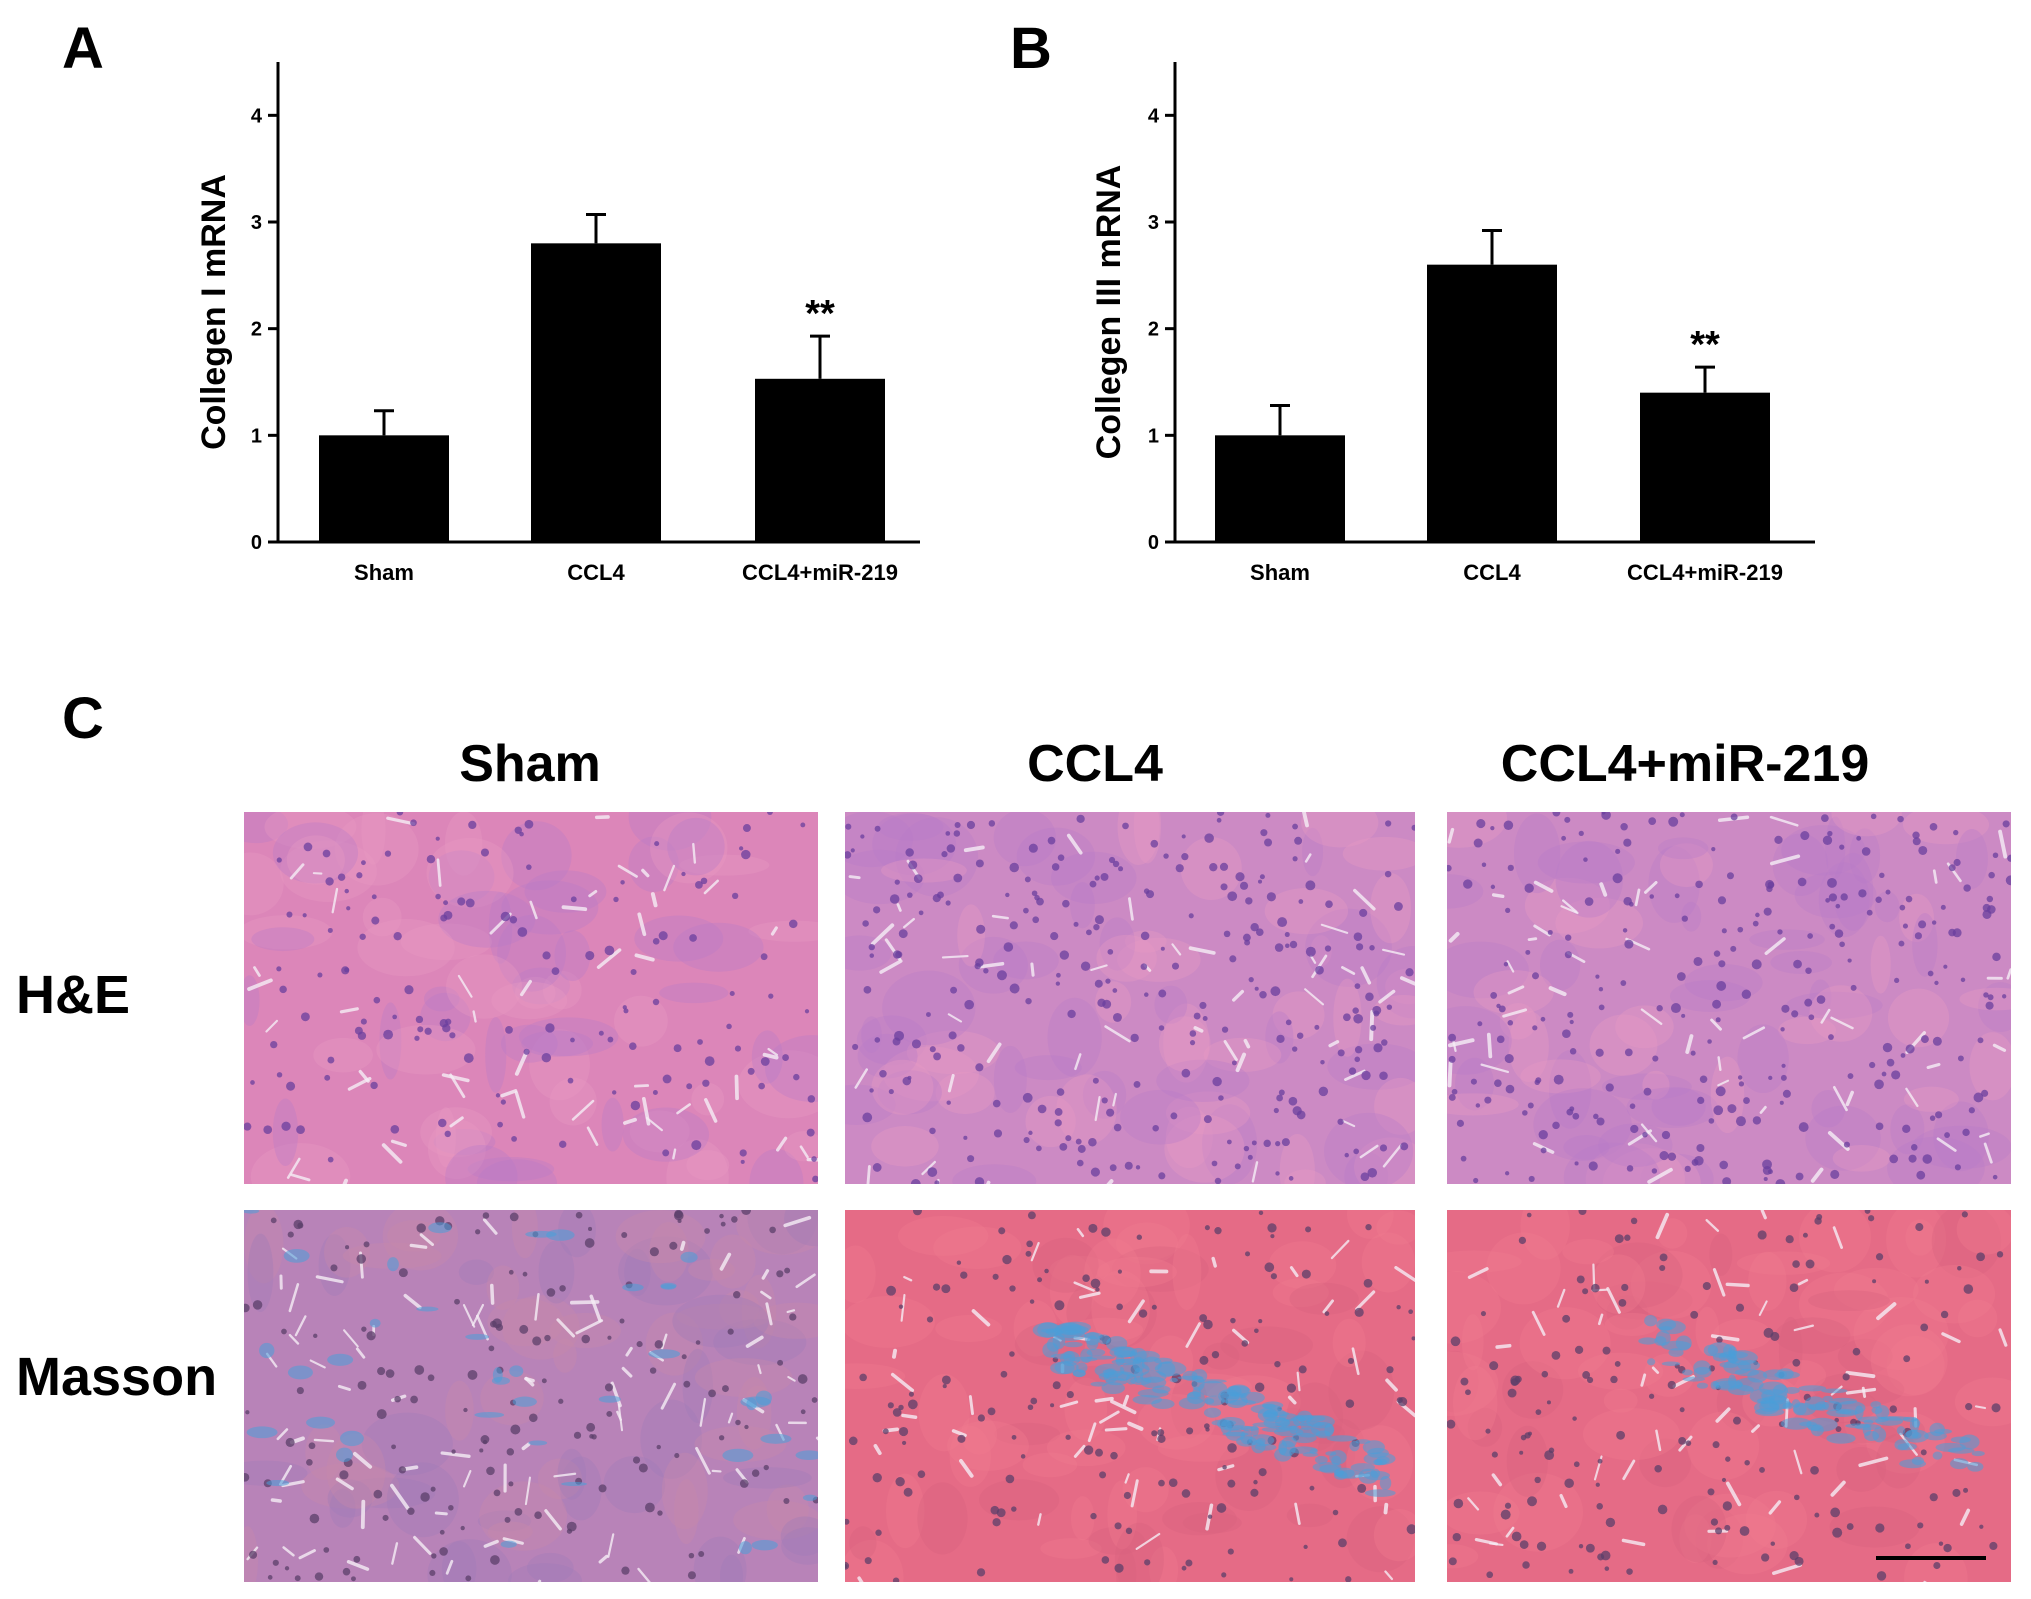 This screenshot has height=1599, width=2031. I want to click on row-label-he: H&E, so click(73, 995).